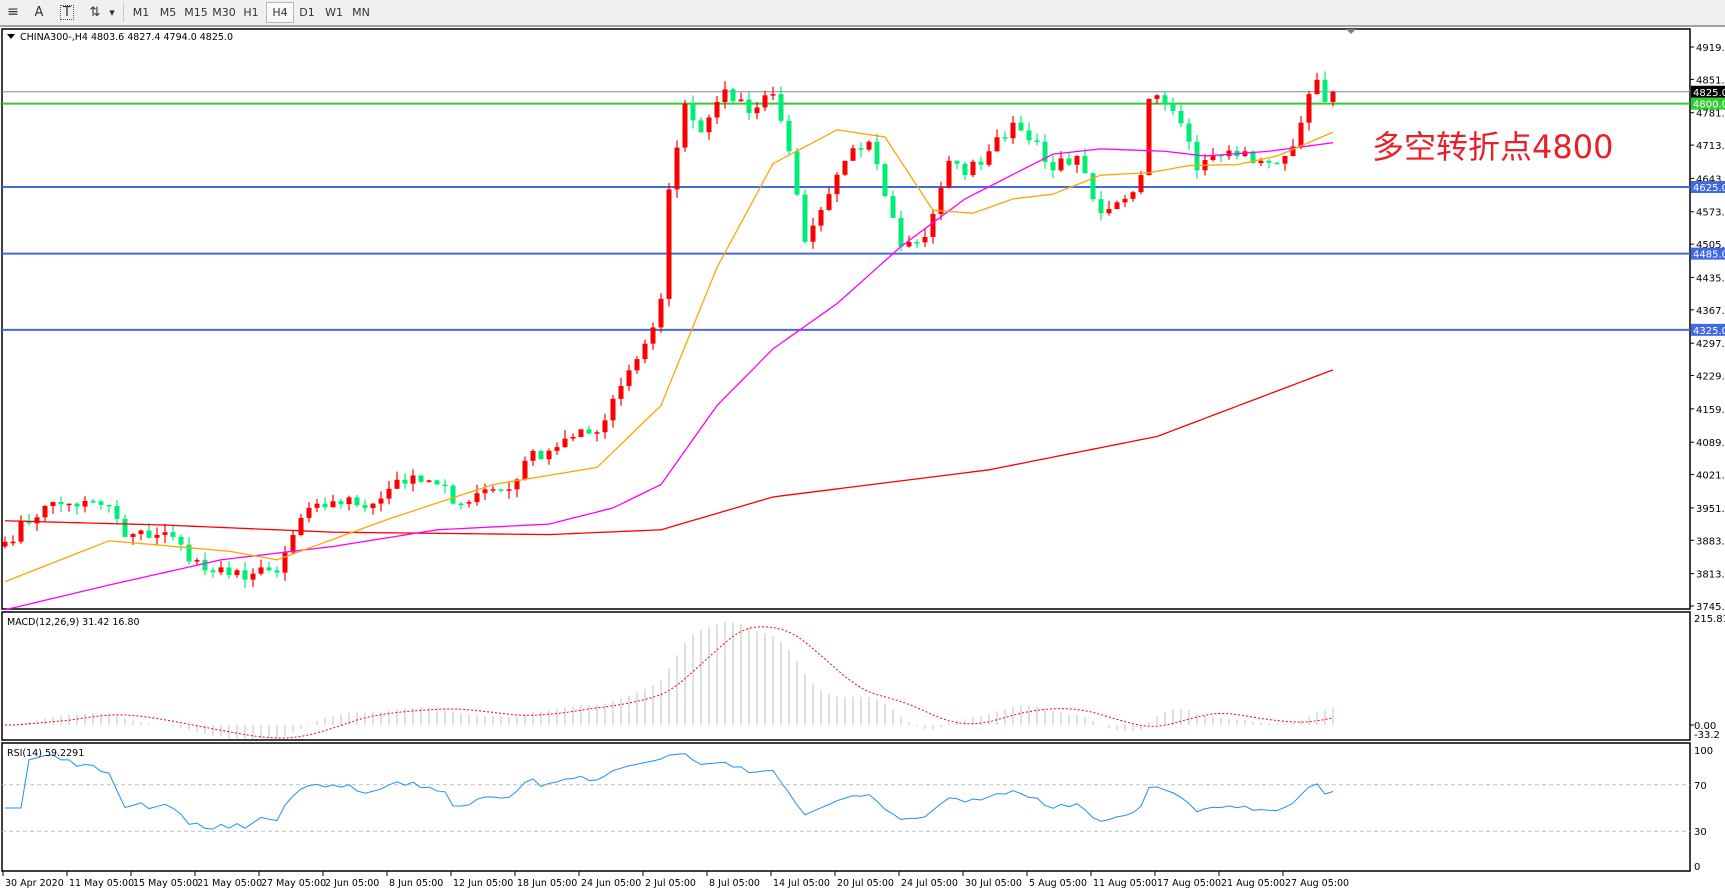  I want to click on price-tick-label: 3813.0, so click(1710, 575).